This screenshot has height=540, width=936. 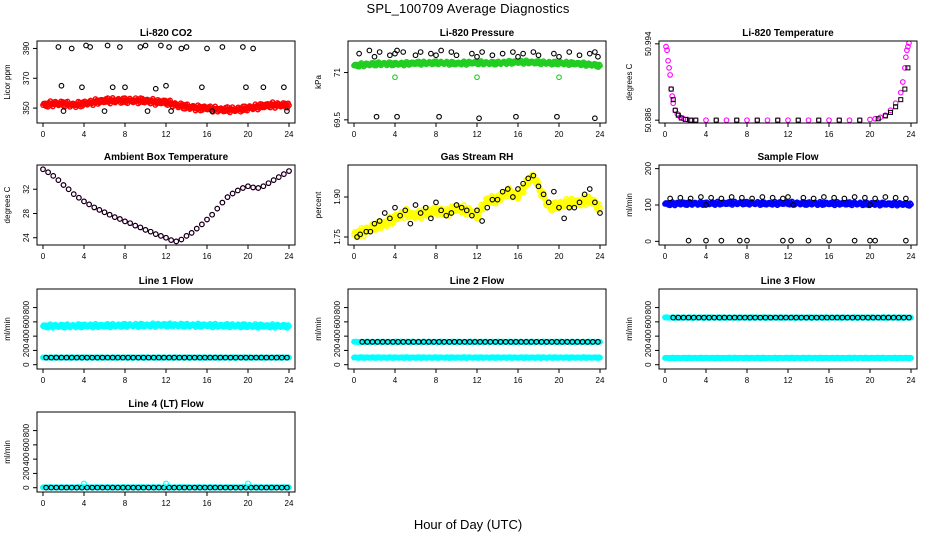 I want to click on panel-title: Line 4 (LT) Flow, so click(x=166, y=404).